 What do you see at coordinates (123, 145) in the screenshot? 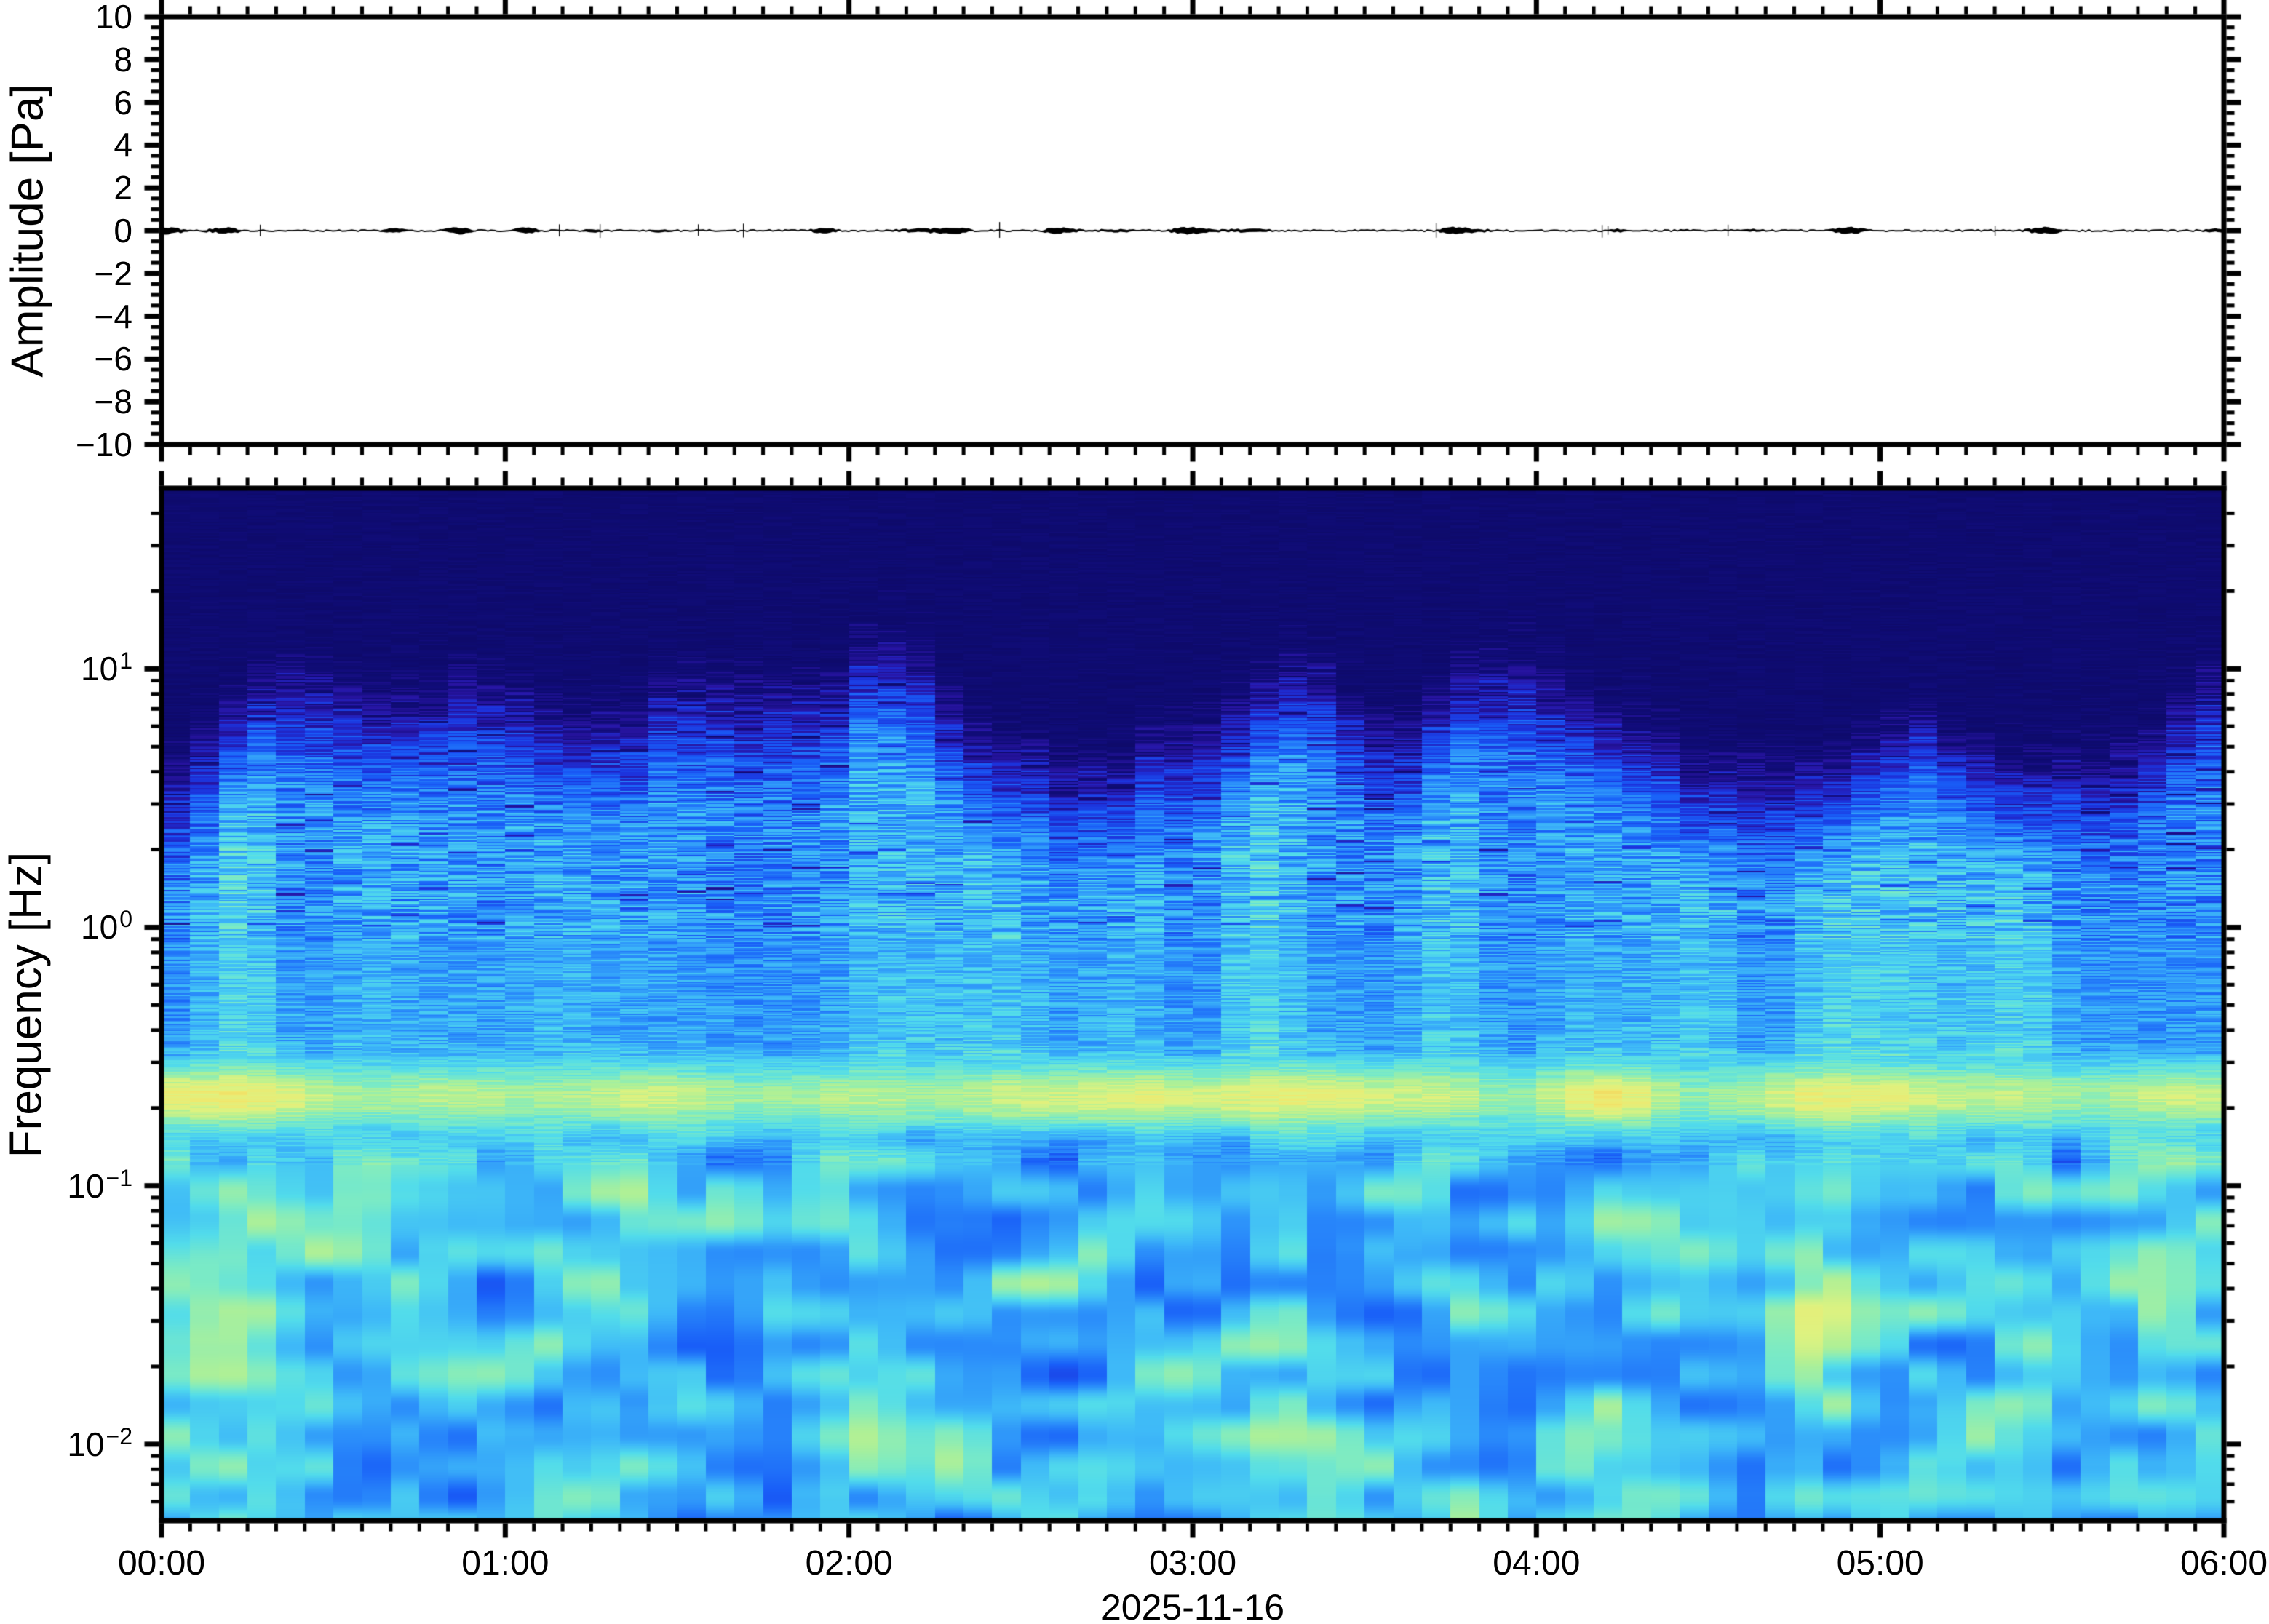
I see `amp-tick-label: 4` at bounding box center [123, 145].